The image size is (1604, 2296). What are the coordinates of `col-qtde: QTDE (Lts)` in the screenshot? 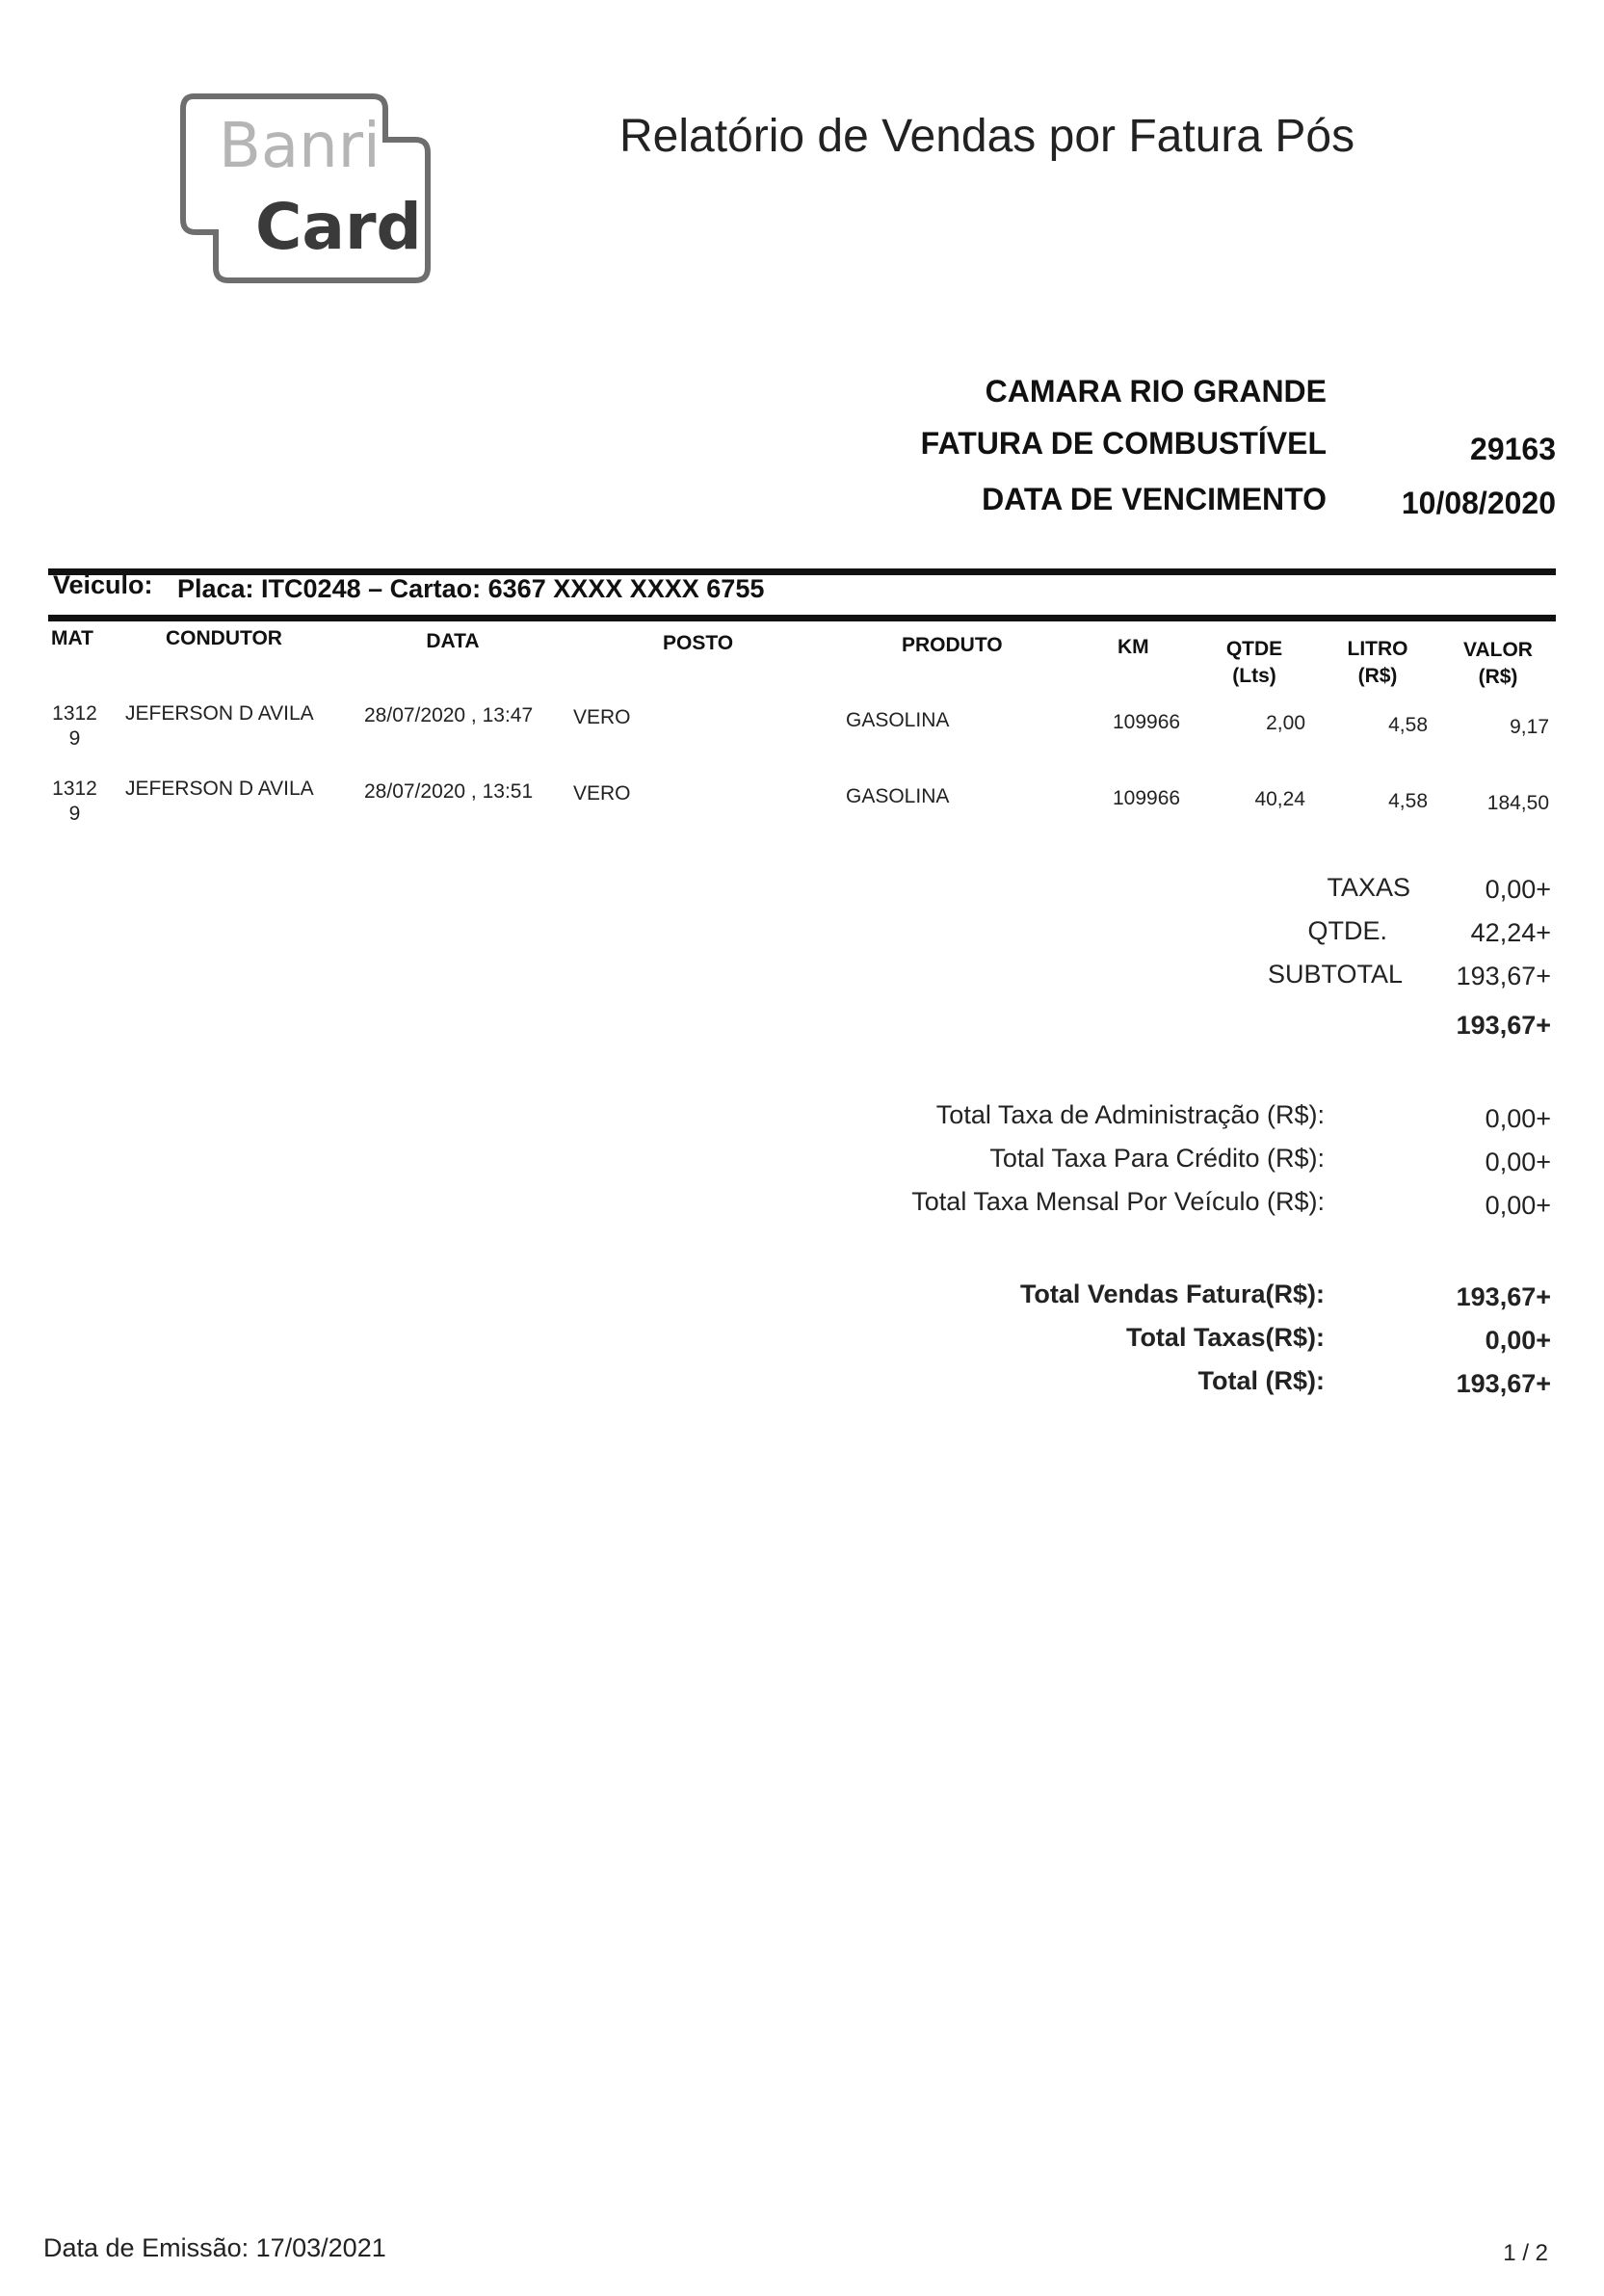 It's located at (1254, 663).